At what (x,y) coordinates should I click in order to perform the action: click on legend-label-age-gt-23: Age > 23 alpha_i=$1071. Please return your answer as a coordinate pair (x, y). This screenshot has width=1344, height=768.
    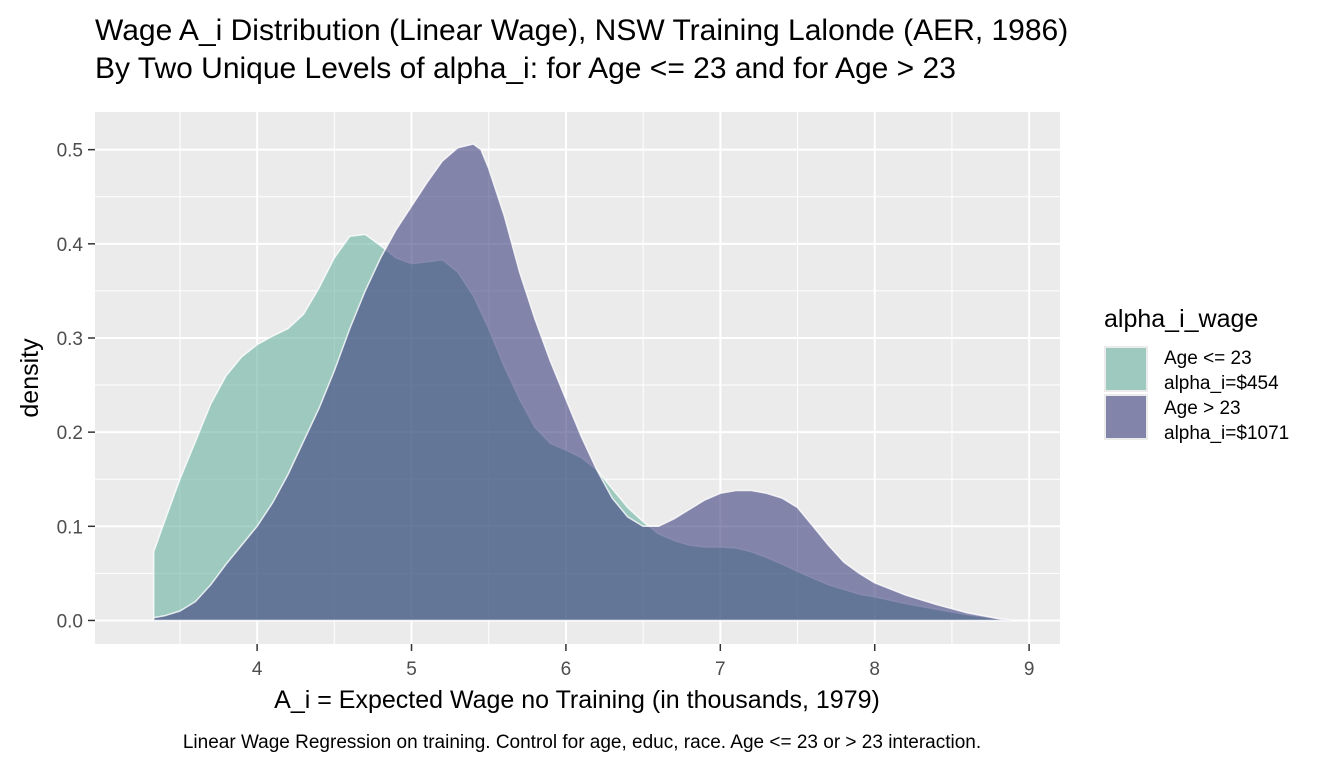
    Looking at the image, I should click on (1226, 421).